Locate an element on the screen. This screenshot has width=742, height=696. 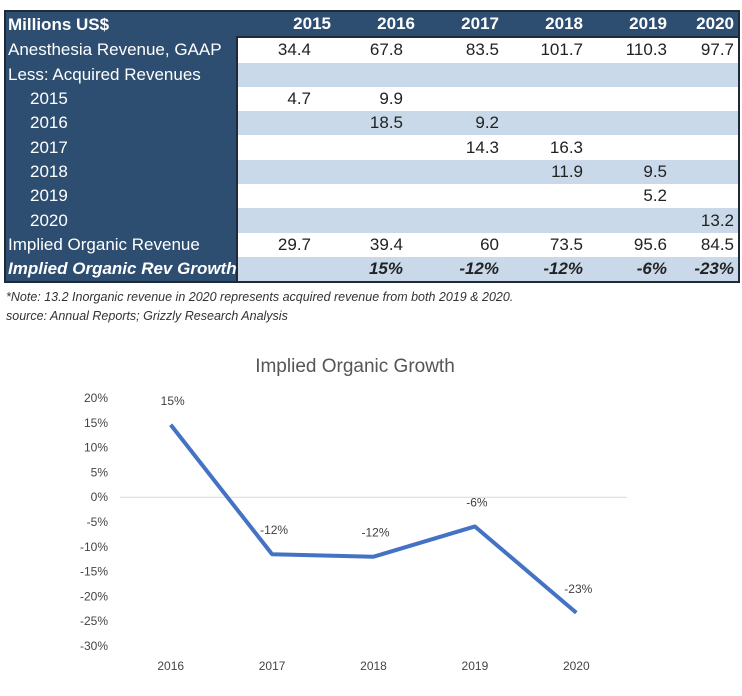
table-cell: 101.7 is located at coordinates (545, 49).